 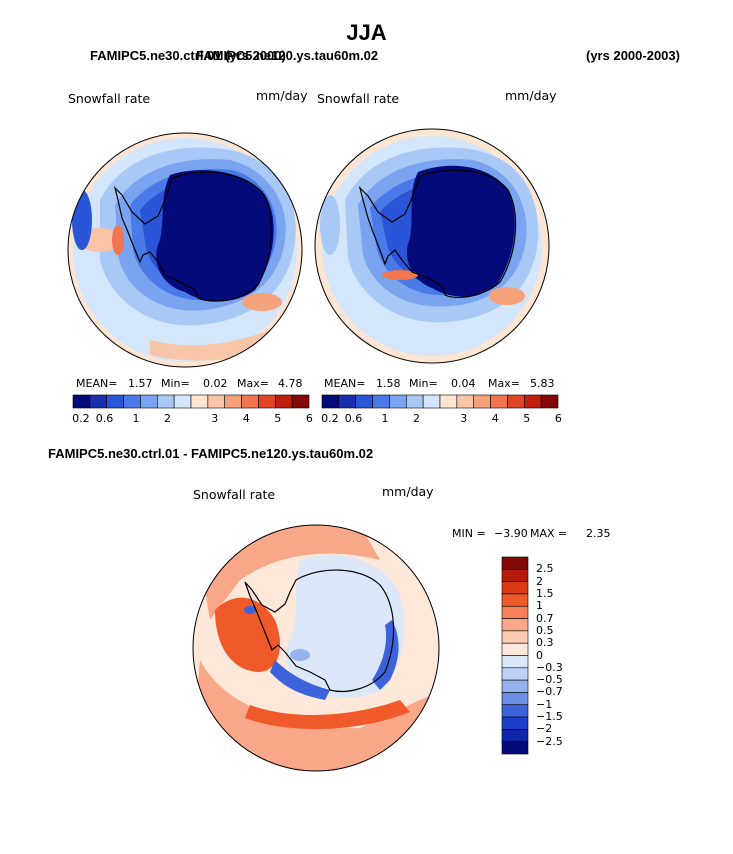 I want to click on difference-units: mm/day, so click(x=408, y=491).